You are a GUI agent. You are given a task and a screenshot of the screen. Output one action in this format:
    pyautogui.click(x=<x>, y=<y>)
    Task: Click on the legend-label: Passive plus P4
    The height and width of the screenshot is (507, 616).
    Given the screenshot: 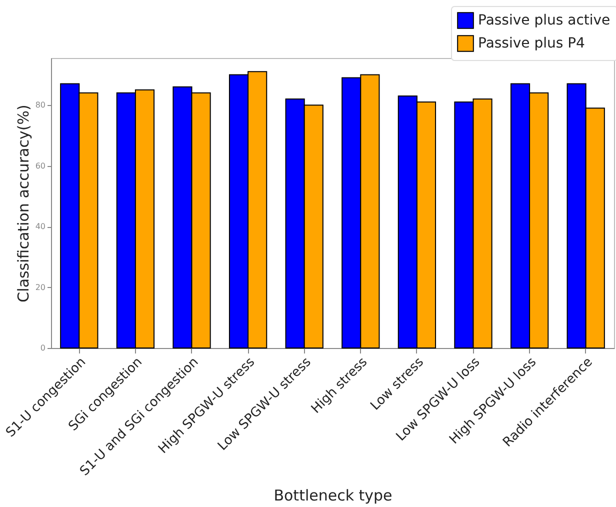 What is the action you would take?
    pyautogui.click(x=532, y=44)
    